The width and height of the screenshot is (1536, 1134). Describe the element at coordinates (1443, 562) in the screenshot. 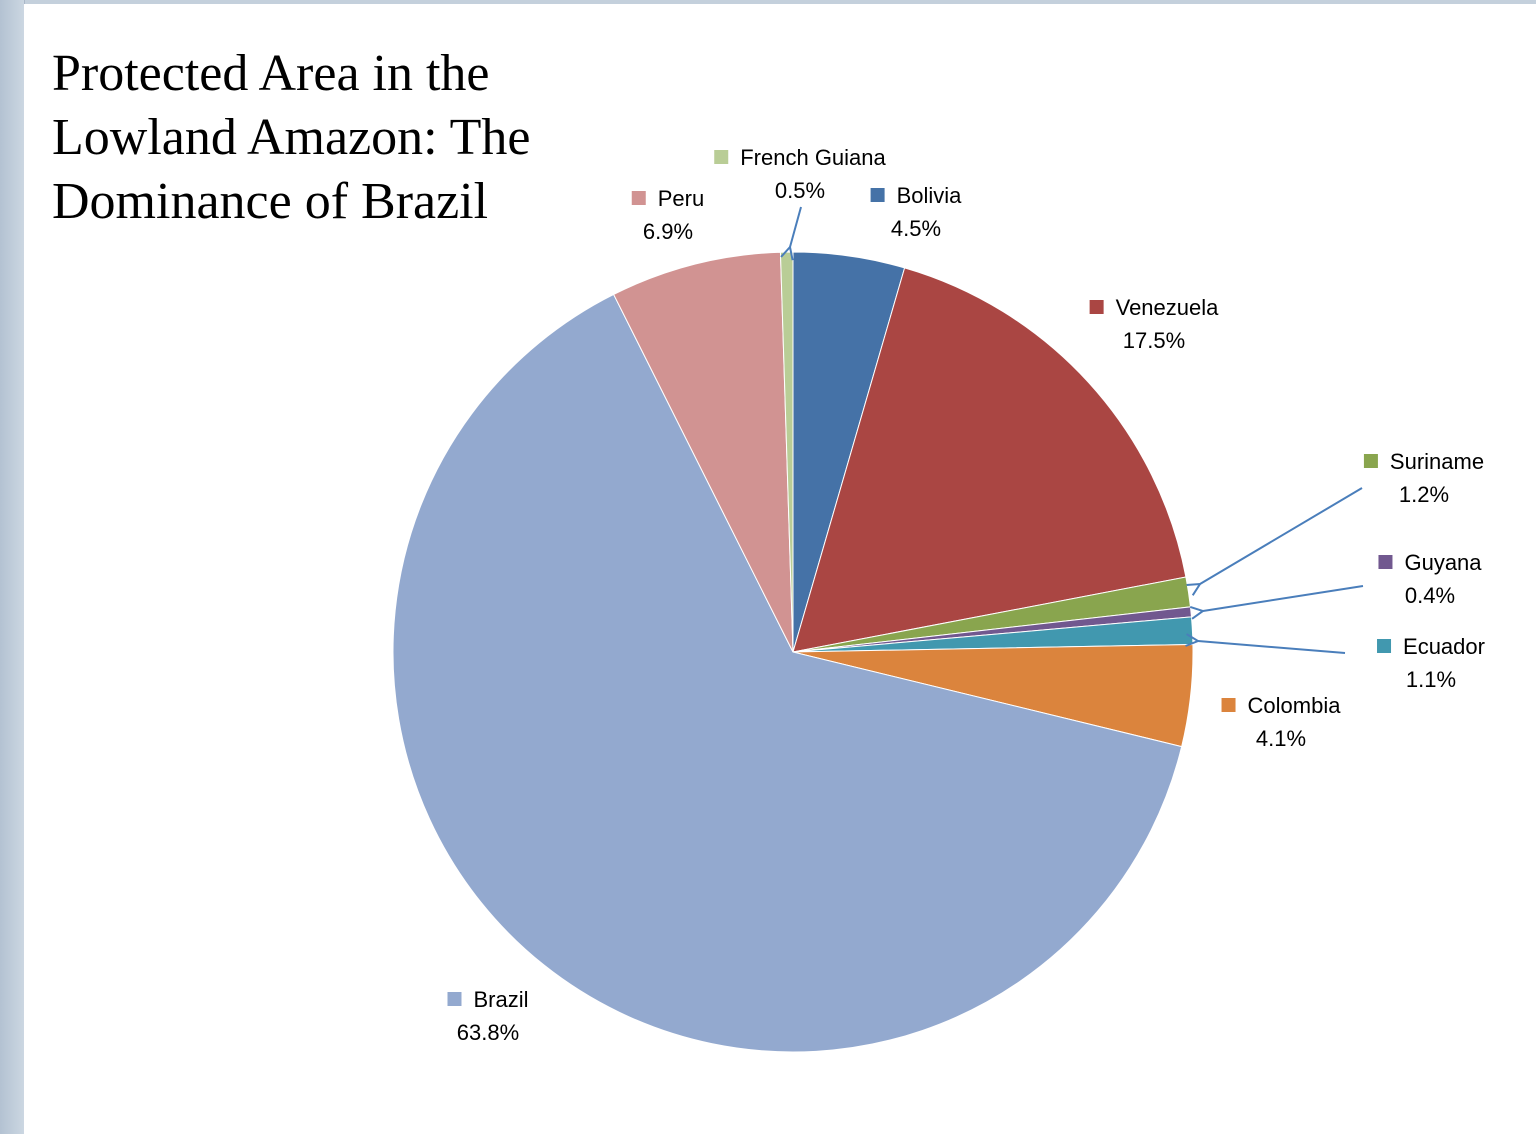

I see `data-label-name: Guyana` at that location.